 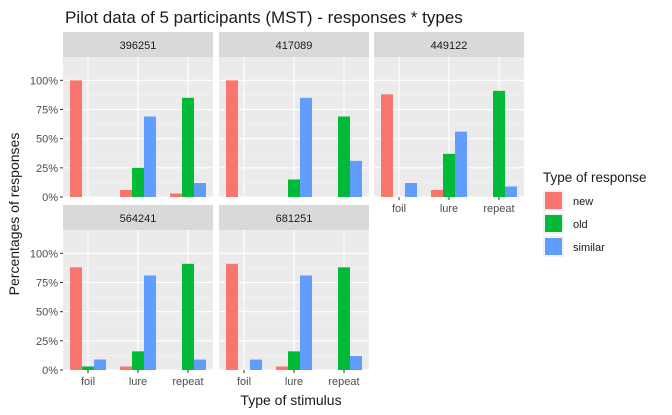 What do you see at coordinates (88, 368) in the screenshot?
I see `bar-old-foil` at bounding box center [88, 368].